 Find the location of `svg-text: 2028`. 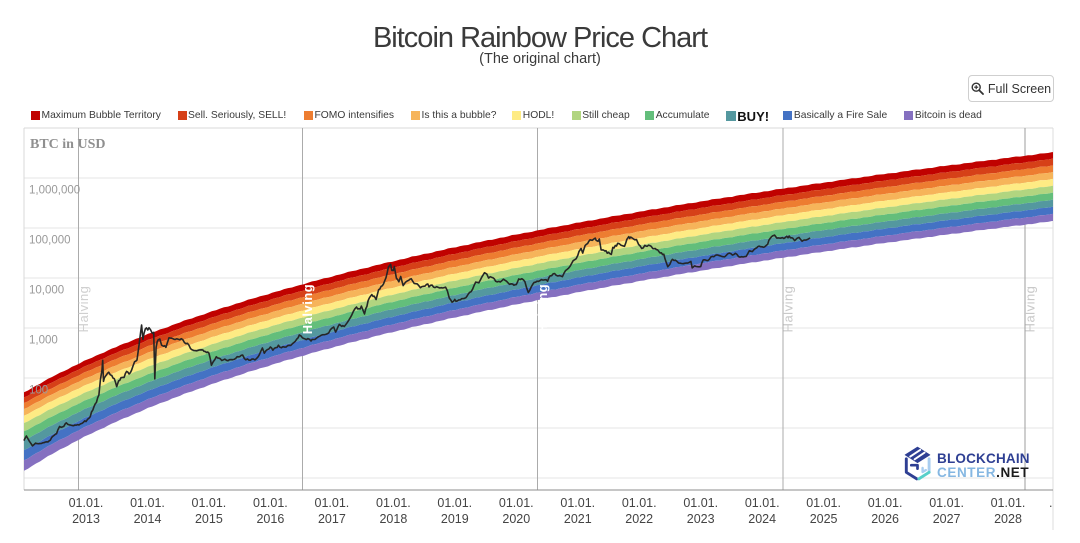

svg-text: 2028 is located at coordinates (1008, 519).